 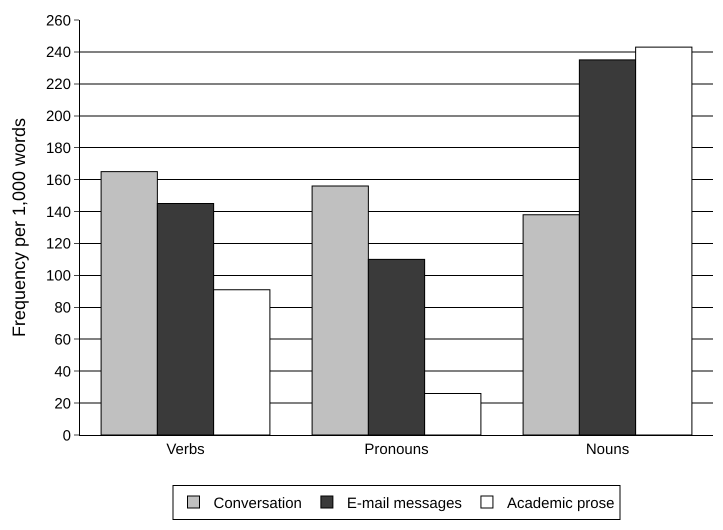 What do you see at coordinates (66, 435) in the screenshot?
I see `y-tick-label: 0` at bounding box center [66, 435].